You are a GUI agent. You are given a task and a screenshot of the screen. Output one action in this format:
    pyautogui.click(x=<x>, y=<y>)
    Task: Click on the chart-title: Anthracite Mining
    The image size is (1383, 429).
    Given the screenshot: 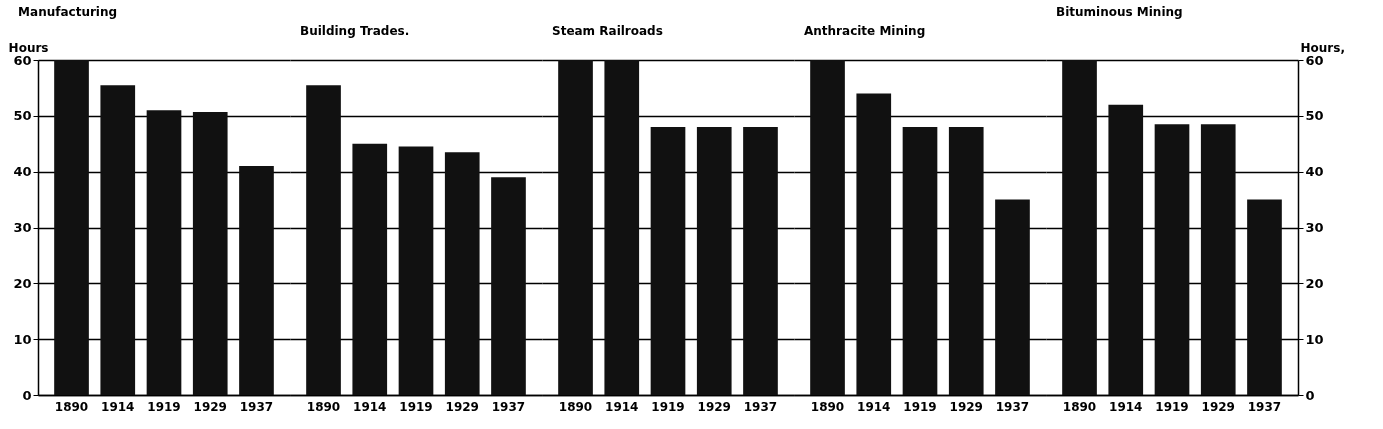 What is the action you would take?
    pyautogui.click(x=865, y=31)
    